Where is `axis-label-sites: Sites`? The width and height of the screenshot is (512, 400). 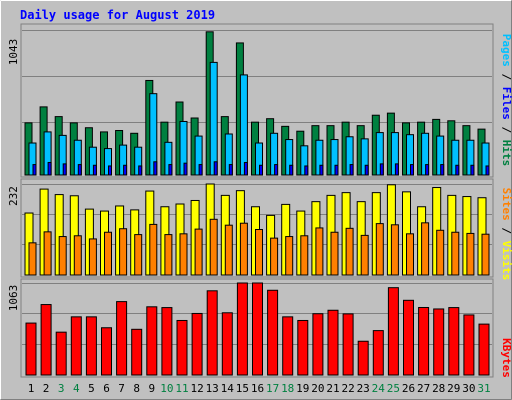 axis-label-sites: Sites is located at coordinates (506, 204).